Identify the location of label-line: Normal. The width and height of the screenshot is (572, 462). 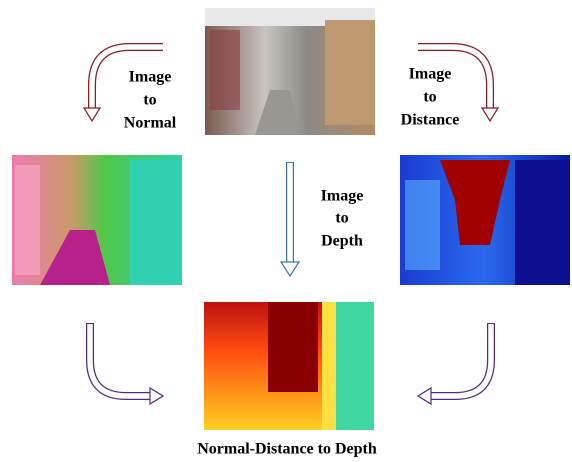
(150, 123).